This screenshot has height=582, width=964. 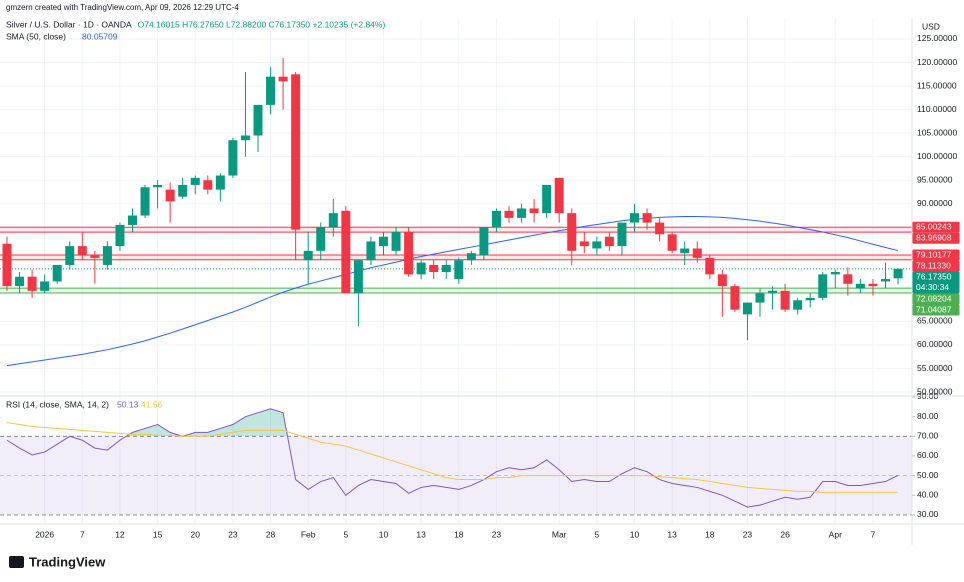 I want to click on sma-value: 80.05709, so click(x=100, y=36).